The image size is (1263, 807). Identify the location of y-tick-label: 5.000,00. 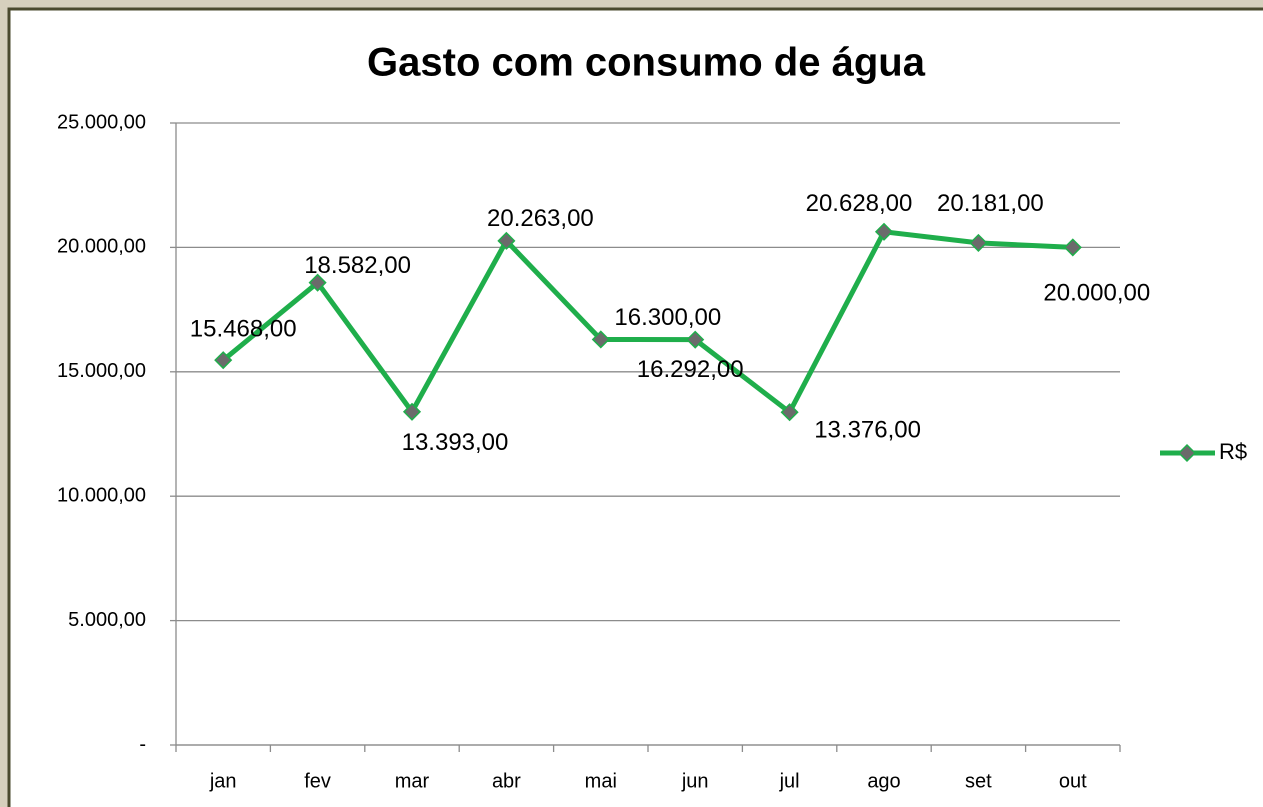
(107, 620).